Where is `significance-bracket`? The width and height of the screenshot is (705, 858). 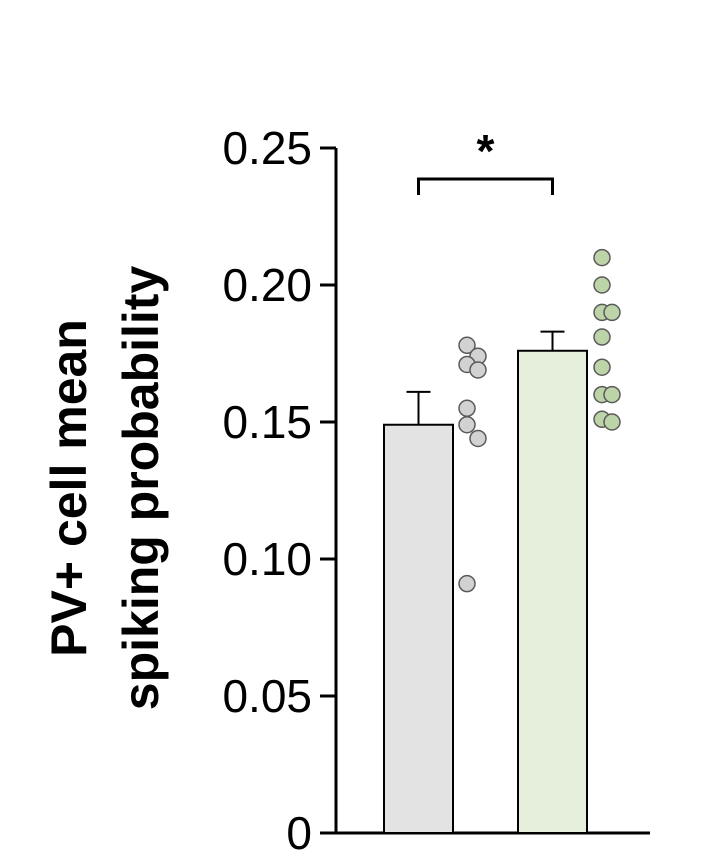 significance-bracket is located at coordinates (485, 186).